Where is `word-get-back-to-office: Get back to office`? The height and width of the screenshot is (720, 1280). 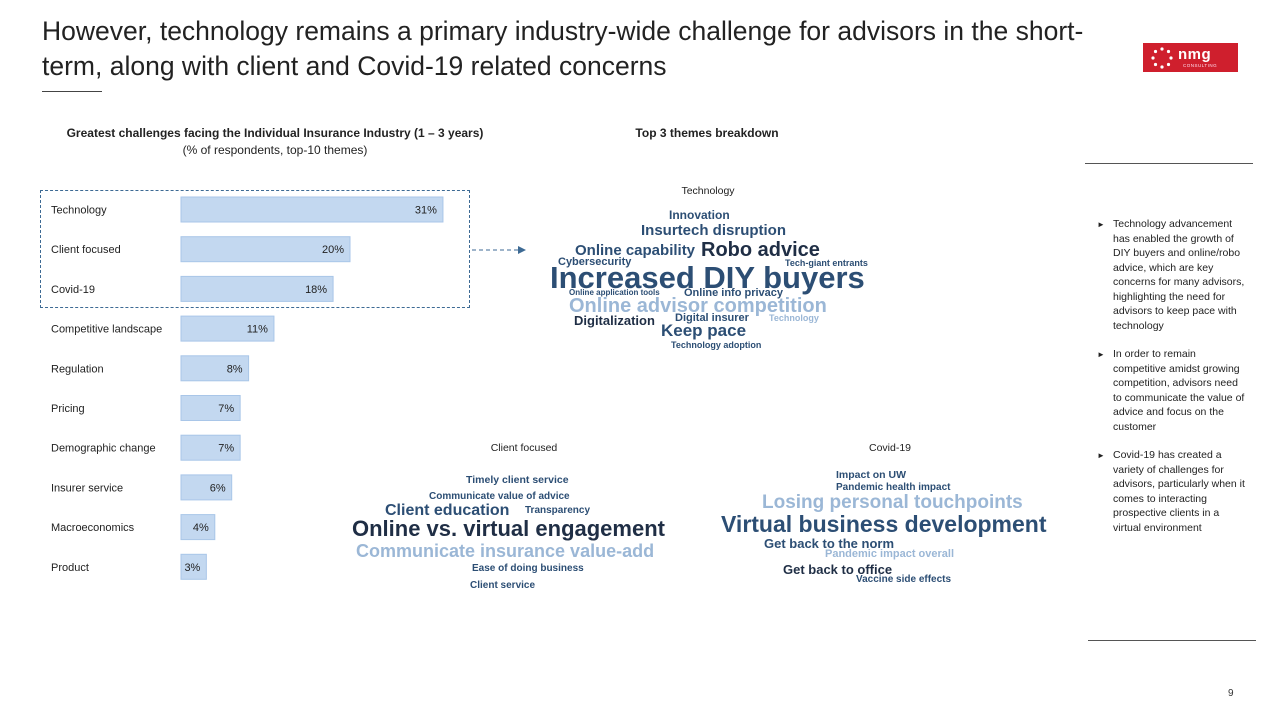 word-get-back-to-office: Get back to office is located at coordinates (838, 569).